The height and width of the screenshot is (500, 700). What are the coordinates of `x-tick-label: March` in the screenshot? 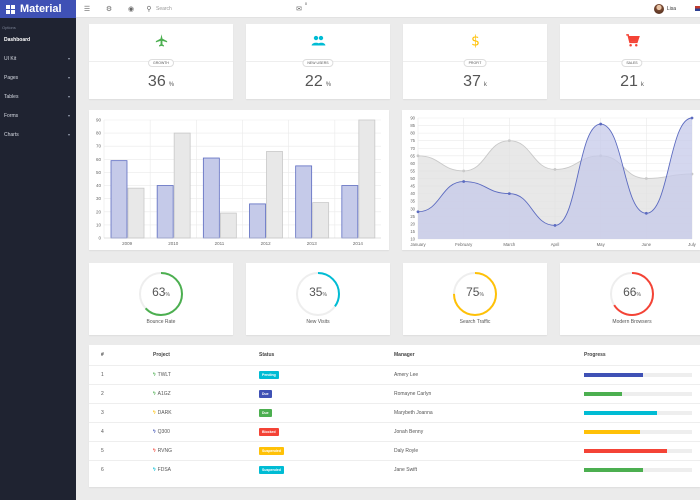 It's located at (509, 244).